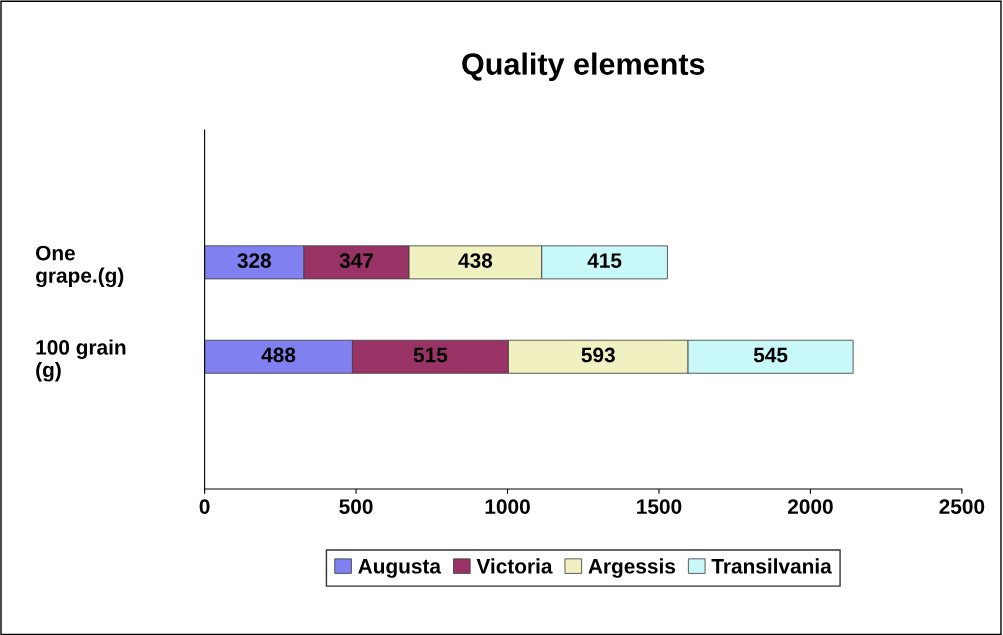  I want to click on data-label: 415, so click(604, 260).